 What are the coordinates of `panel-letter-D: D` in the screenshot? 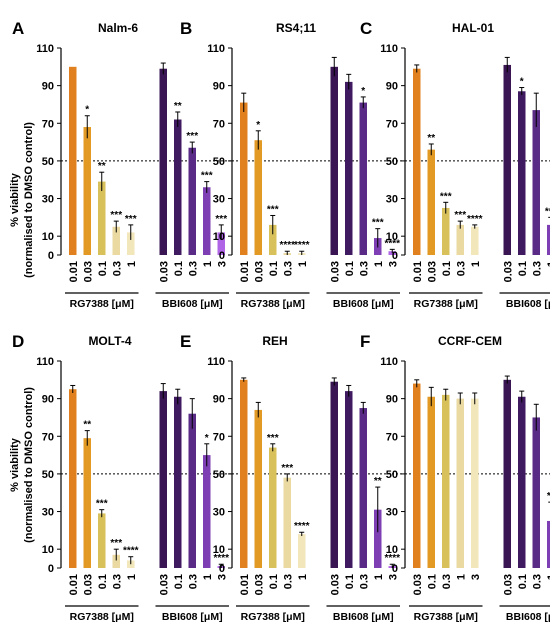 It's located at (18, 341).